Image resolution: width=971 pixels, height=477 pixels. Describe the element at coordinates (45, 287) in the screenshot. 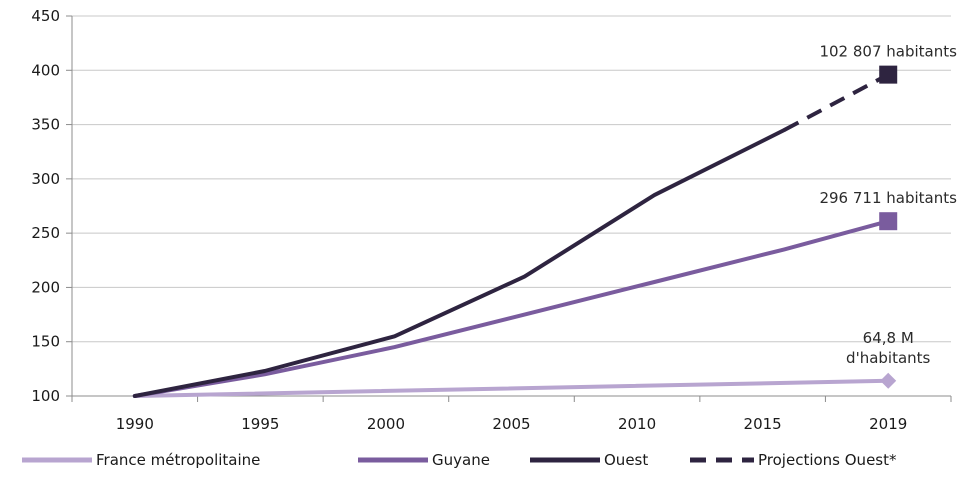

I see `y-tick-label-200: 200` at that location.